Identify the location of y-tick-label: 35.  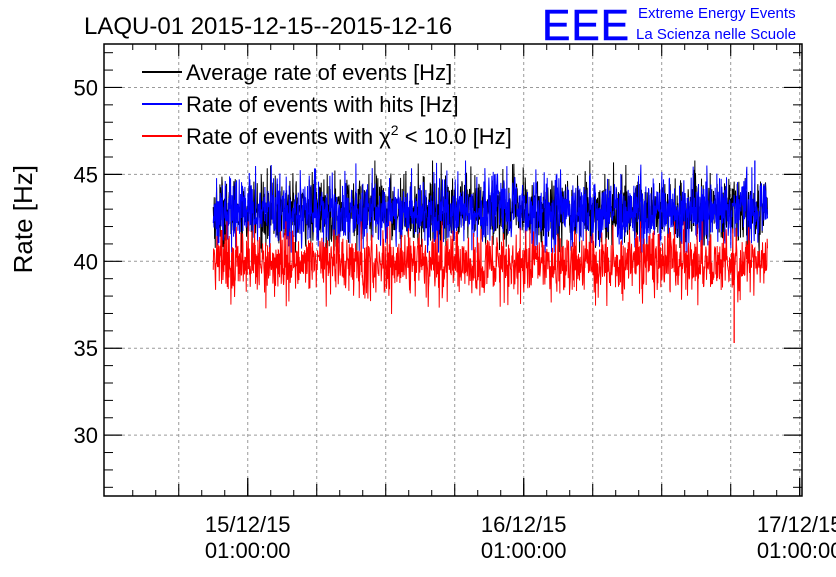
(86, 348).